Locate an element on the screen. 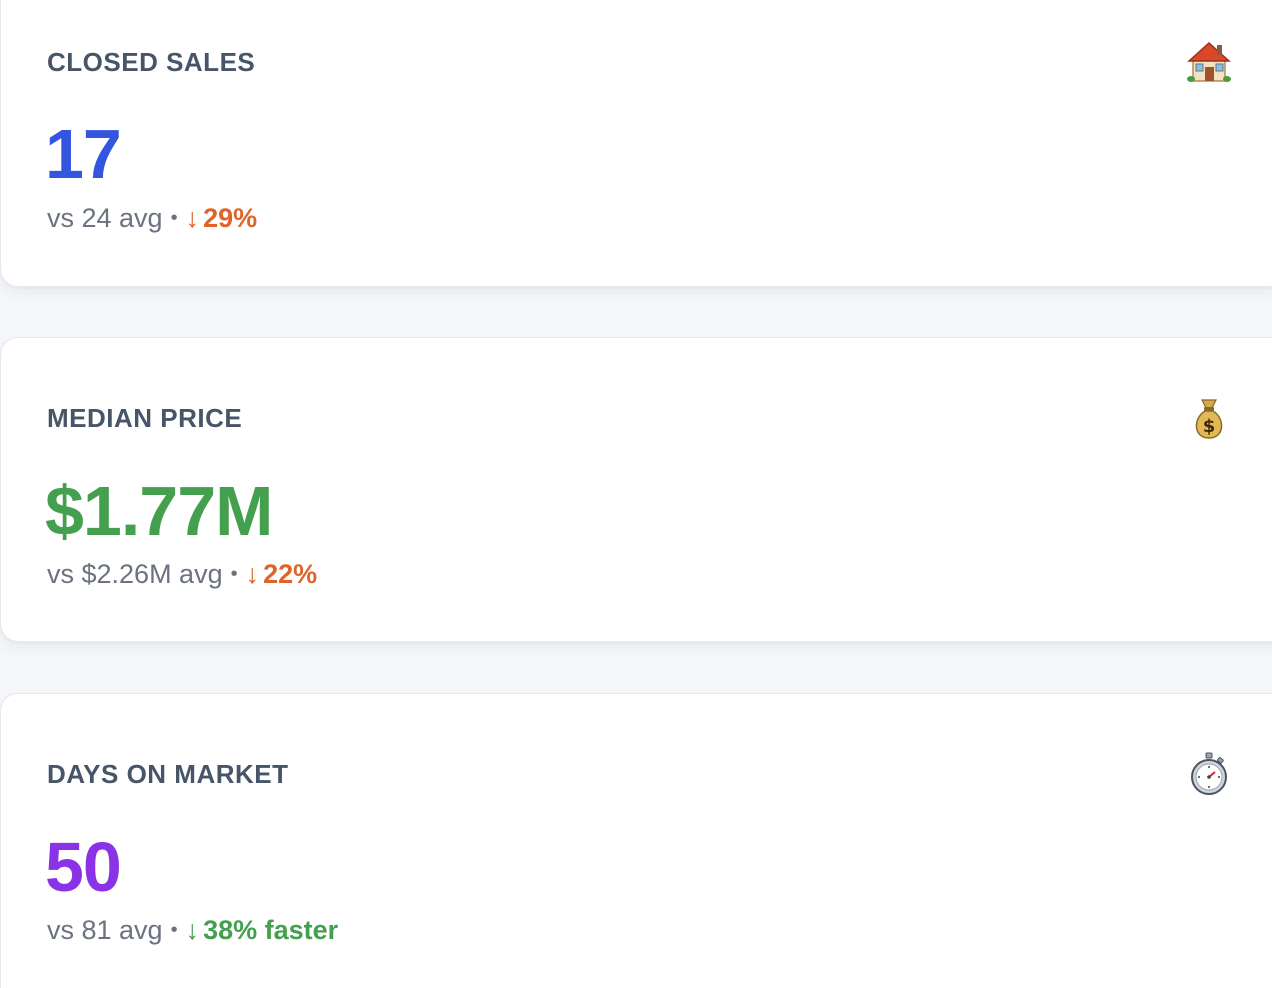 The height and width of the screenshot is (988, 1272). card-label: DAYS ON MARKET is located at coordinates (168, 774).